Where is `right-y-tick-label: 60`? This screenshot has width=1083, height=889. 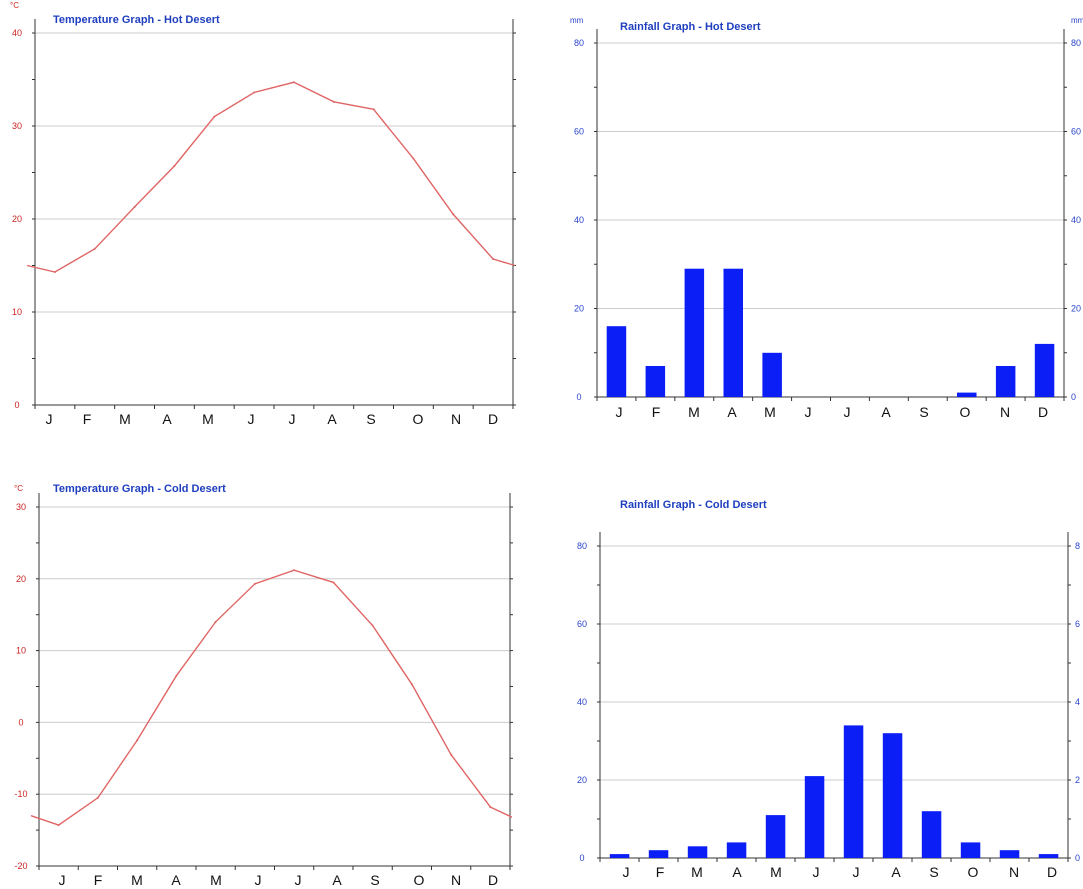 right-y-tick-label: 60 is located at coordinates (1076, 132).